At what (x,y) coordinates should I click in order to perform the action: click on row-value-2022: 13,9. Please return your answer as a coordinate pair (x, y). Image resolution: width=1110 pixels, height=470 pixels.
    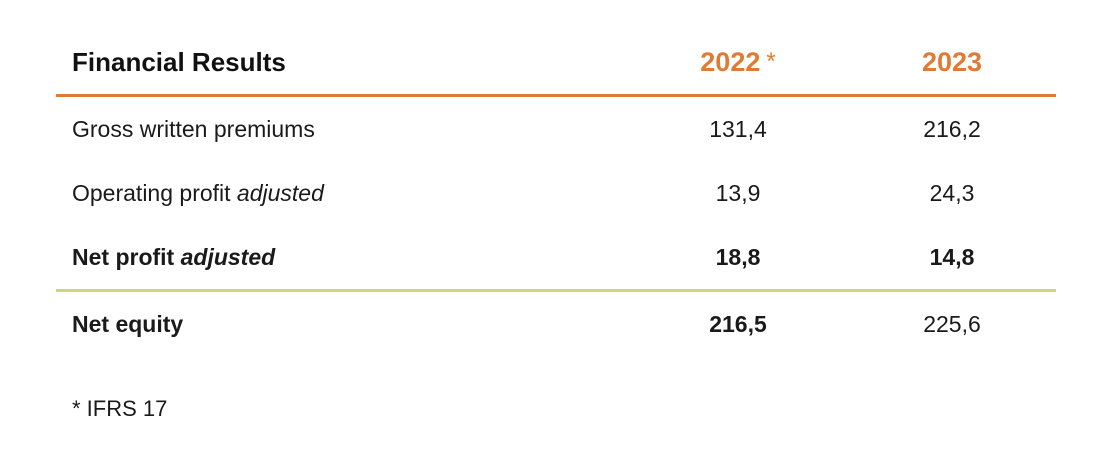
    Looking at the image, I should click on (738, 192).